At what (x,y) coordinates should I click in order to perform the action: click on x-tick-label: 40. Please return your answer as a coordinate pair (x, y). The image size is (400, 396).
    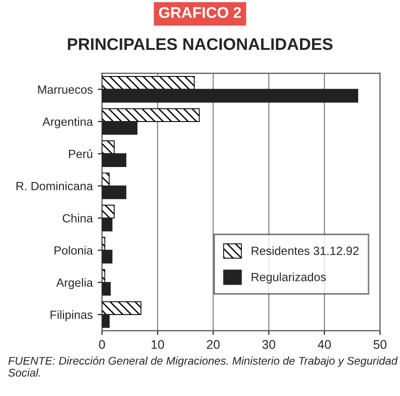
    Looking at the image, I should click on (324, 344).